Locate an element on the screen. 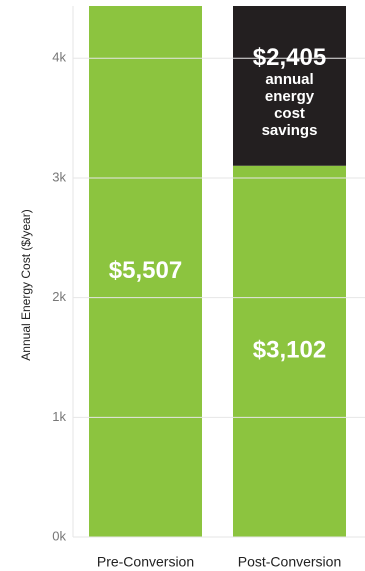 This screenshot has height=571, width=365. bar-segment is located at coordinates (289, 86).